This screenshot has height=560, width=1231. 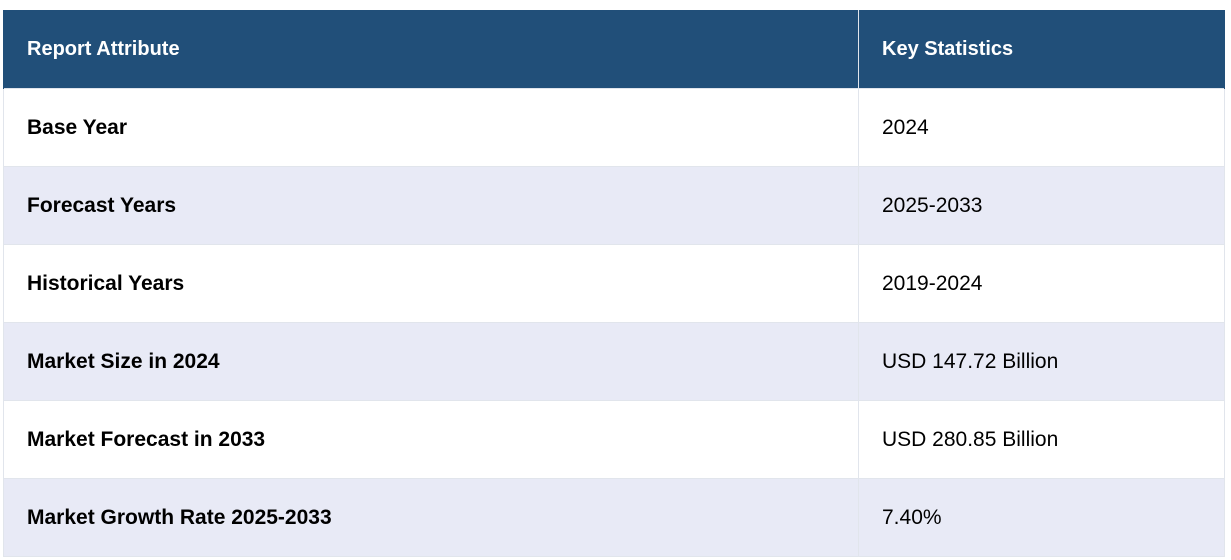 What do you see at coordinates (431, 283) in the screenshot?
I see `row-attribute: Historical Years` at bounding box center [431, 283].